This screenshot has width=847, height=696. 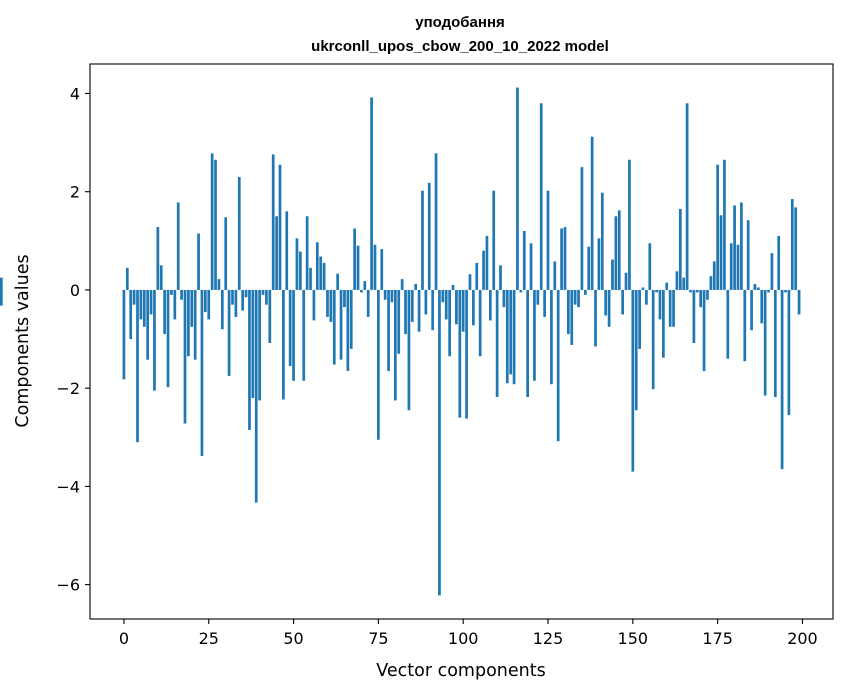 What do you see at coordinates (460, 22) in the screenshot?
I see `chart-title: уподобання` at bounding box center [460, 22].